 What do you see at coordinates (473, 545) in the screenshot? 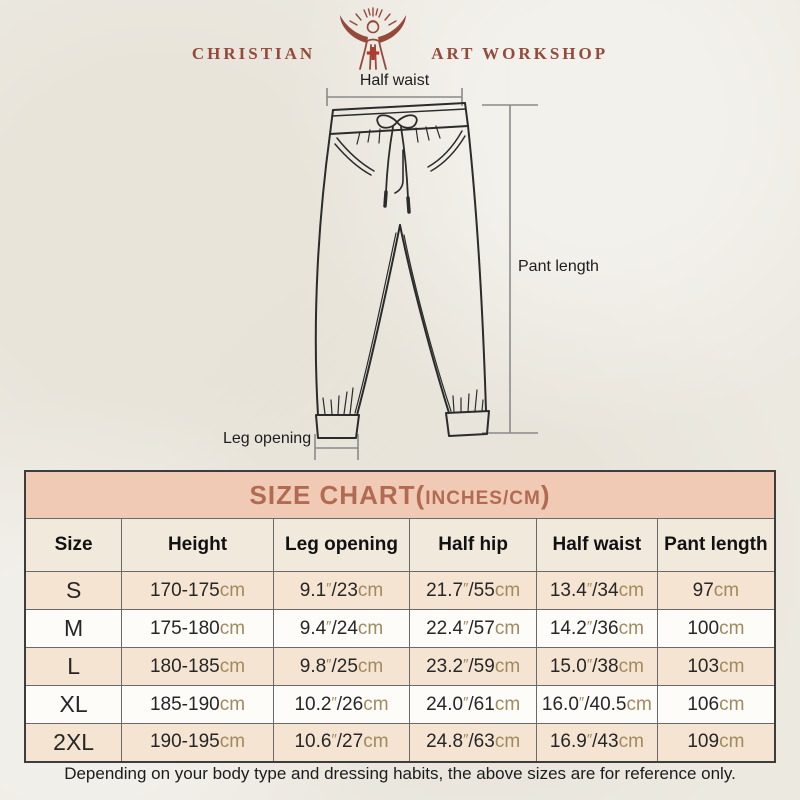
I see `column-header: Half hip` at bounding box center [473, 545].